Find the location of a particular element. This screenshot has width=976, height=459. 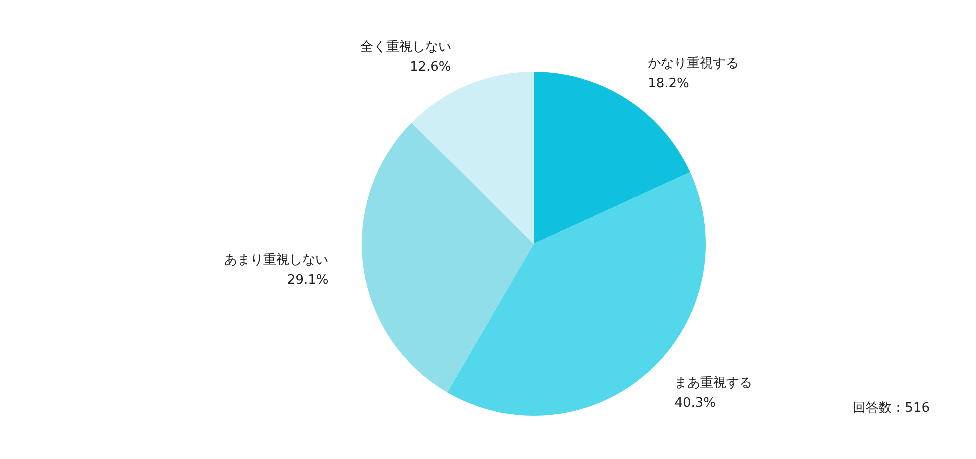

data-label: 12.6% is located at coordinates (431, 68).